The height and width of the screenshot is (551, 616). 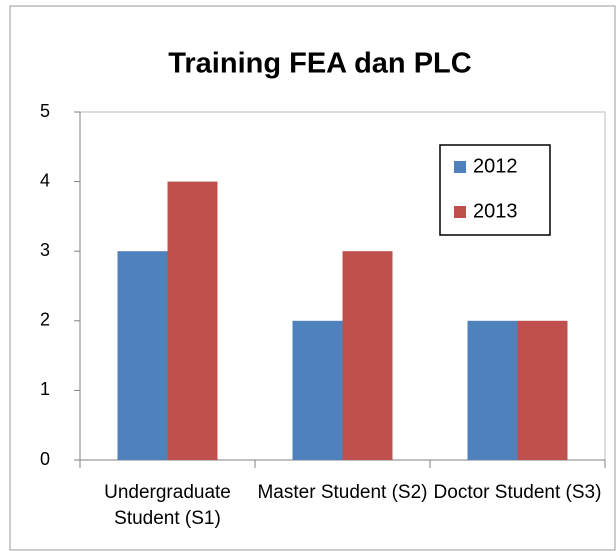 What do you see at coordinates (495, 166) in the screenshot?
I see `legend-label: 2012` at bounding box center [495, 166].